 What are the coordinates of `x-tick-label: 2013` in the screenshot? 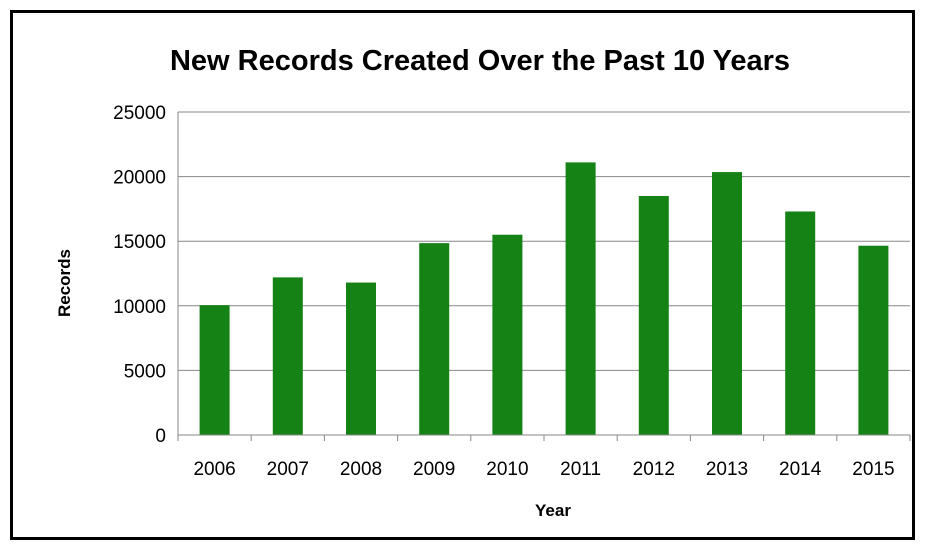 It's located at (727, 469).